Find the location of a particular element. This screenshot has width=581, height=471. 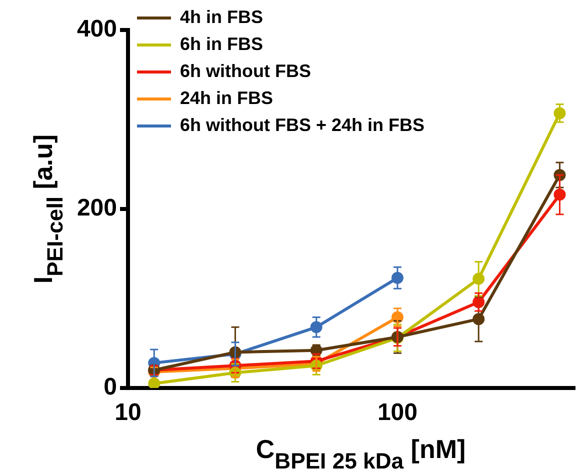

legend-label: 4h in FBS is located at coordinates (222, 16).